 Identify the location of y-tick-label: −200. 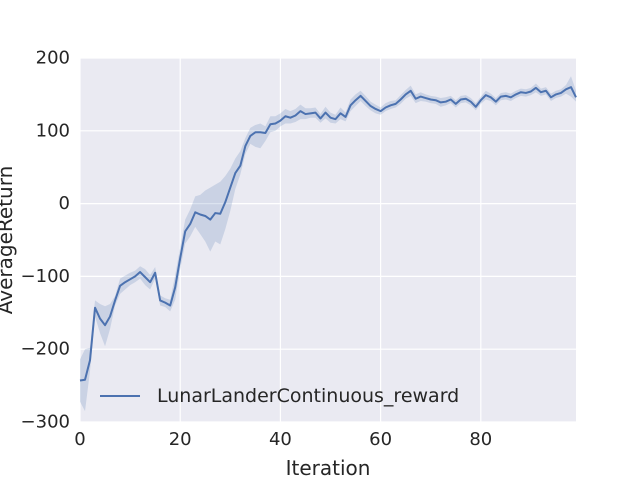
(45, 349).